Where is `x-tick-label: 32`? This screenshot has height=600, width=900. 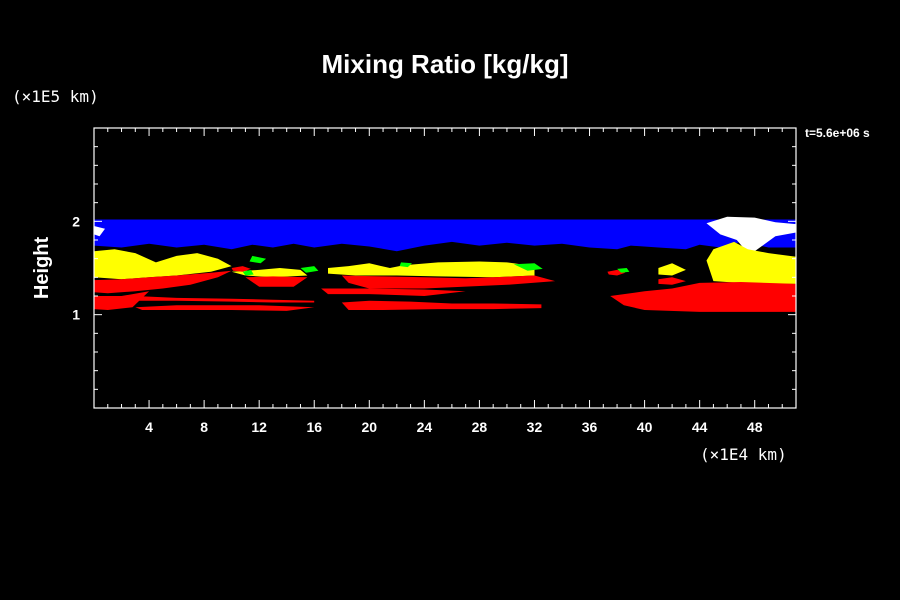 x-tick-label: 32 is located at coordinates (535, 427).